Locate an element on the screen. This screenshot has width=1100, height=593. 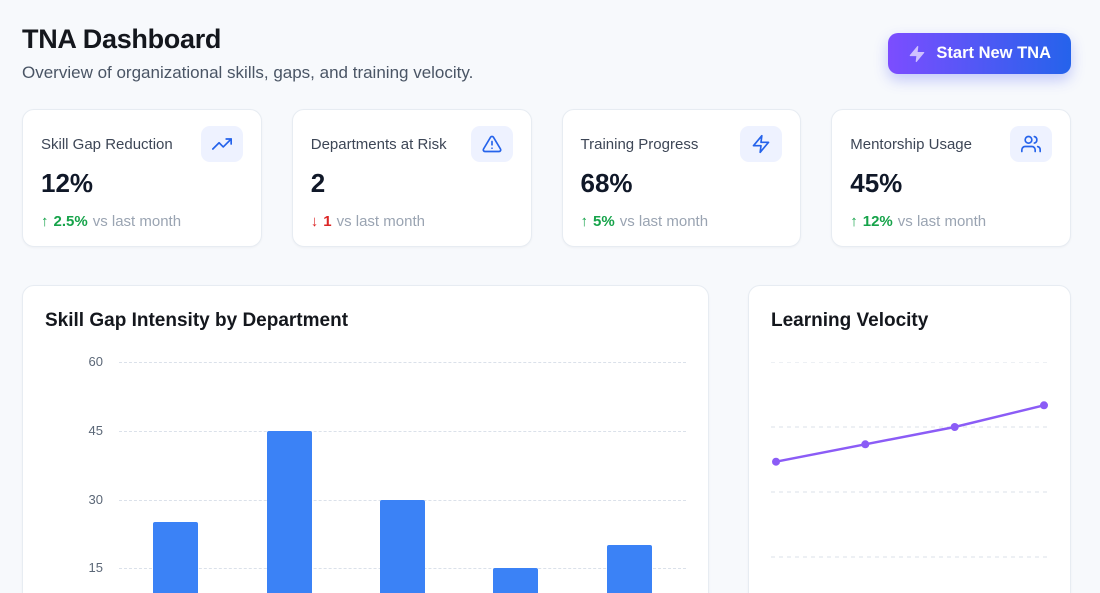
stat-card-top: Departments at Risk is located at coordinates (412, 144).